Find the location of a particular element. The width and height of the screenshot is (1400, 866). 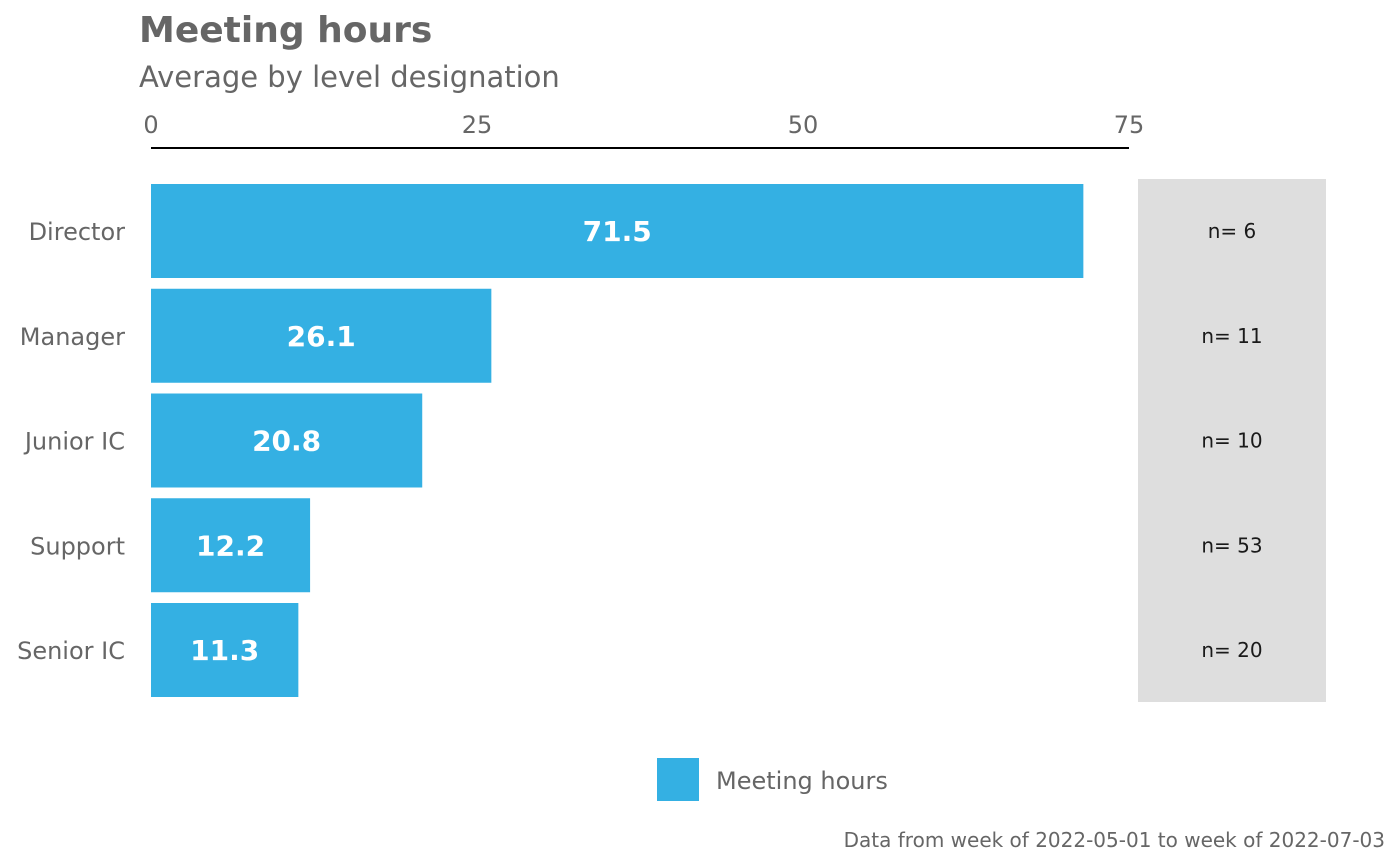

bar-value-label: 11.3 is located at coordinates (224, 650).